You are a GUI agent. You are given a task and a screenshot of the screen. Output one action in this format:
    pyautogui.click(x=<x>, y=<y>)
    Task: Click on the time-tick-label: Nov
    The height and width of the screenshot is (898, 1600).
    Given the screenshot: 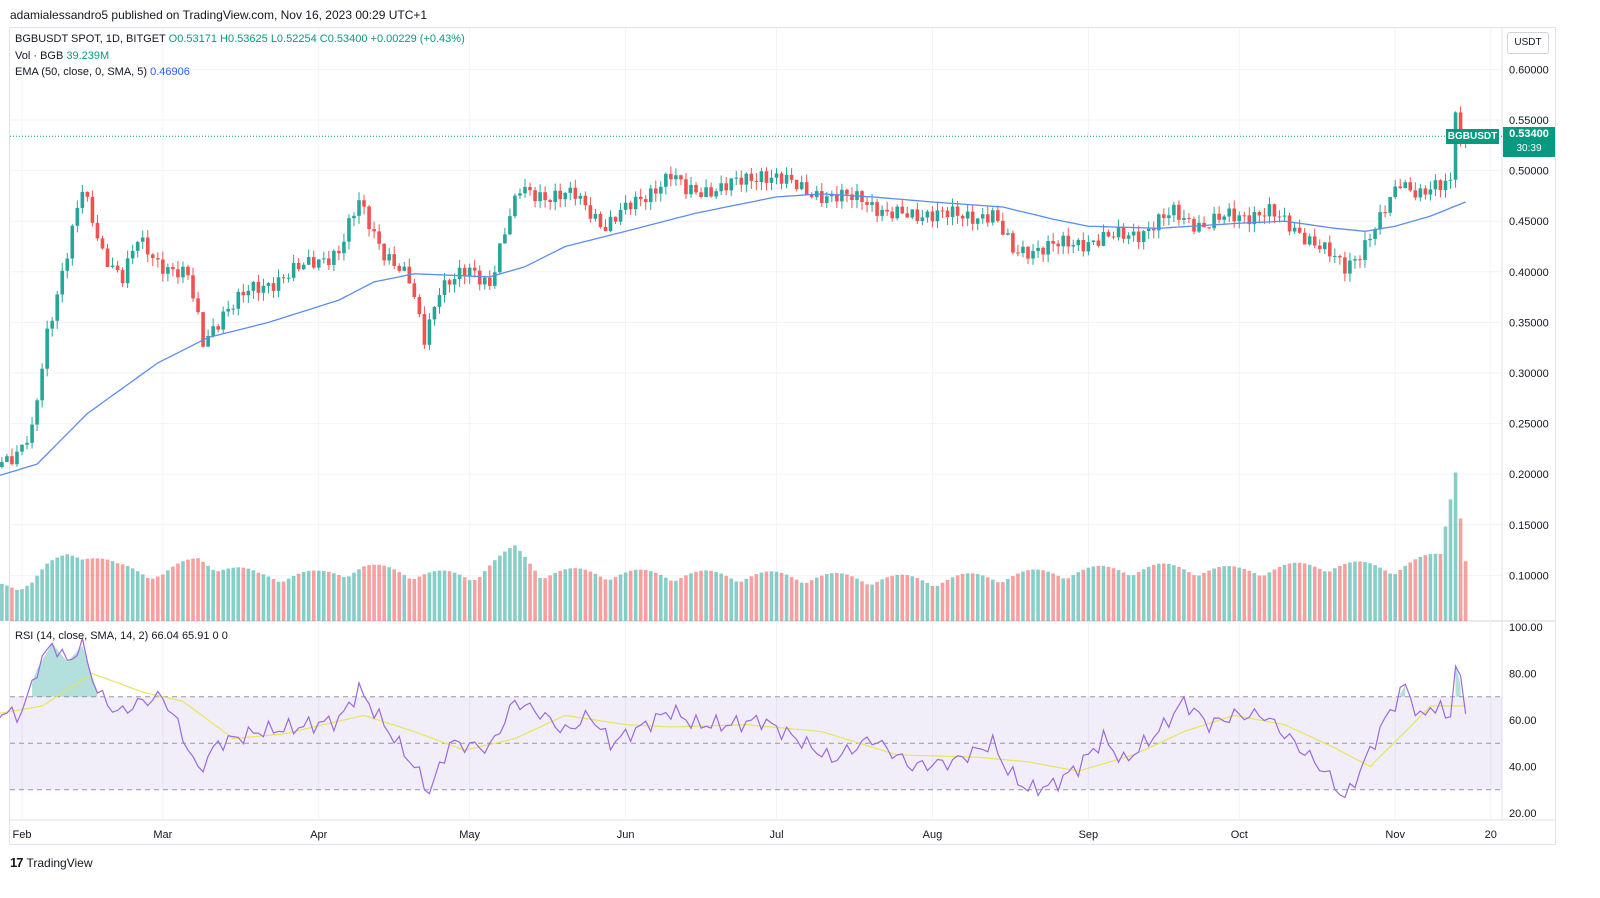 What is the action you would take?
    pyautogui.click(x=1395, y=835)
    